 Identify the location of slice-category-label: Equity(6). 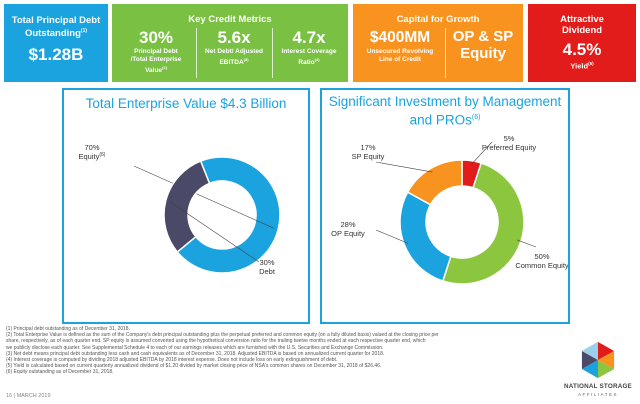
(92, 156).